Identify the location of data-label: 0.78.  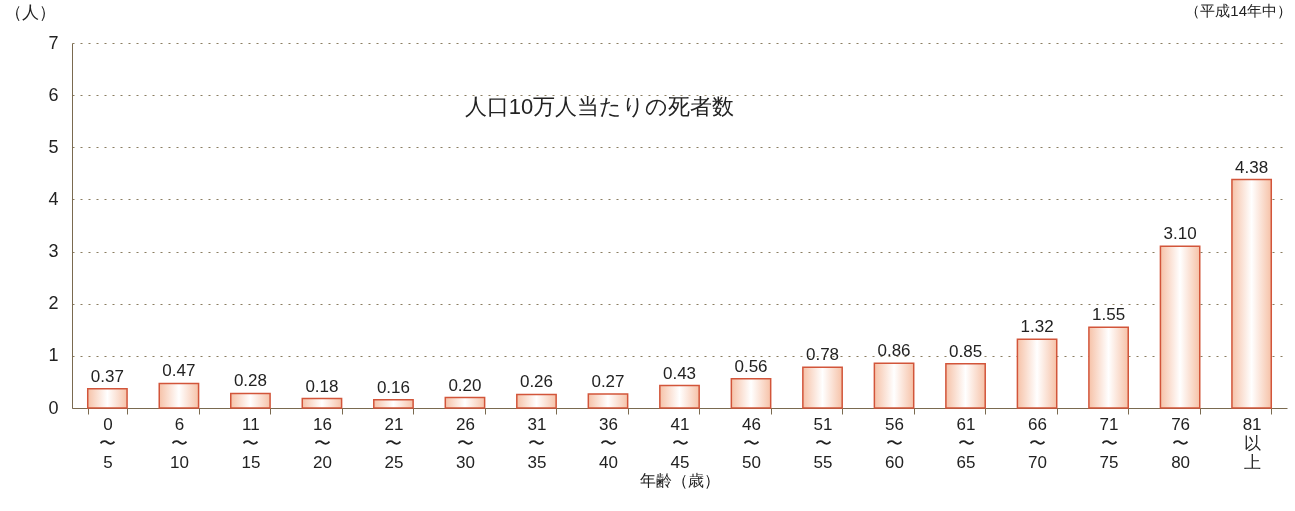
(822, 355).